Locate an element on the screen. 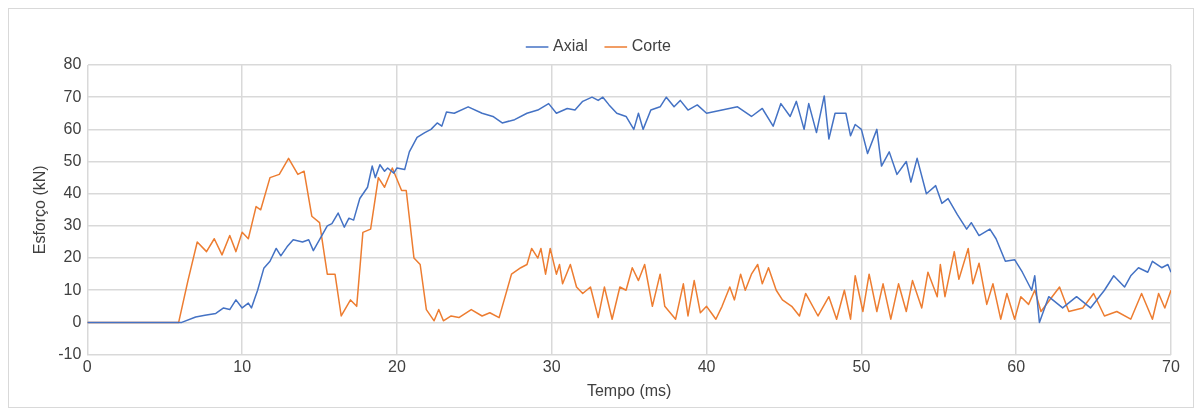 This screenshot has width=1204, height=419. y-tick-label: 80 is located at coordinates (72, 64).